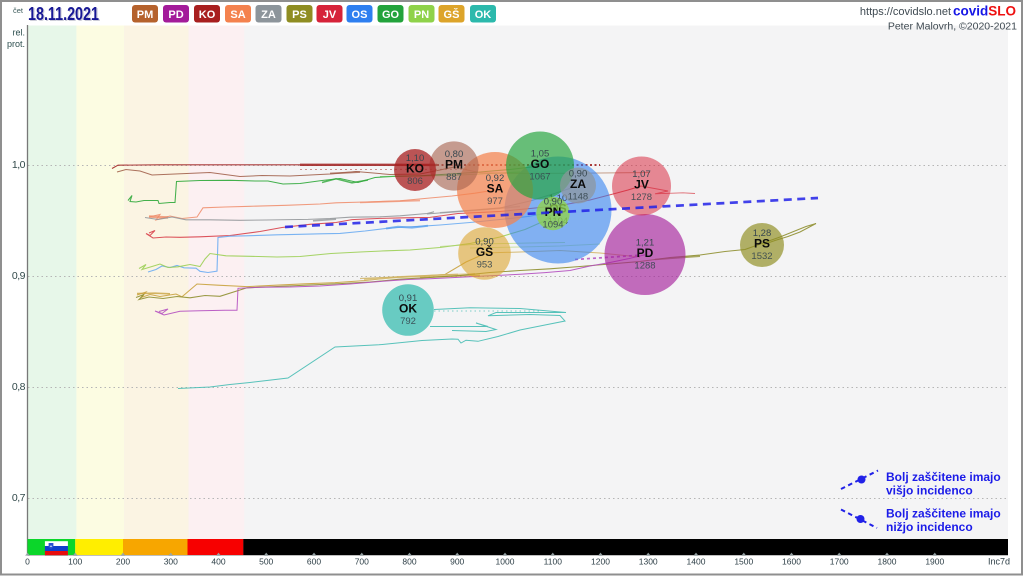 This screenshot has width=1024, height=581. What do you see at coordinates (761, 256) in the screenshot?
I see `svg-text: 1532` at bounding box center [761, 256].